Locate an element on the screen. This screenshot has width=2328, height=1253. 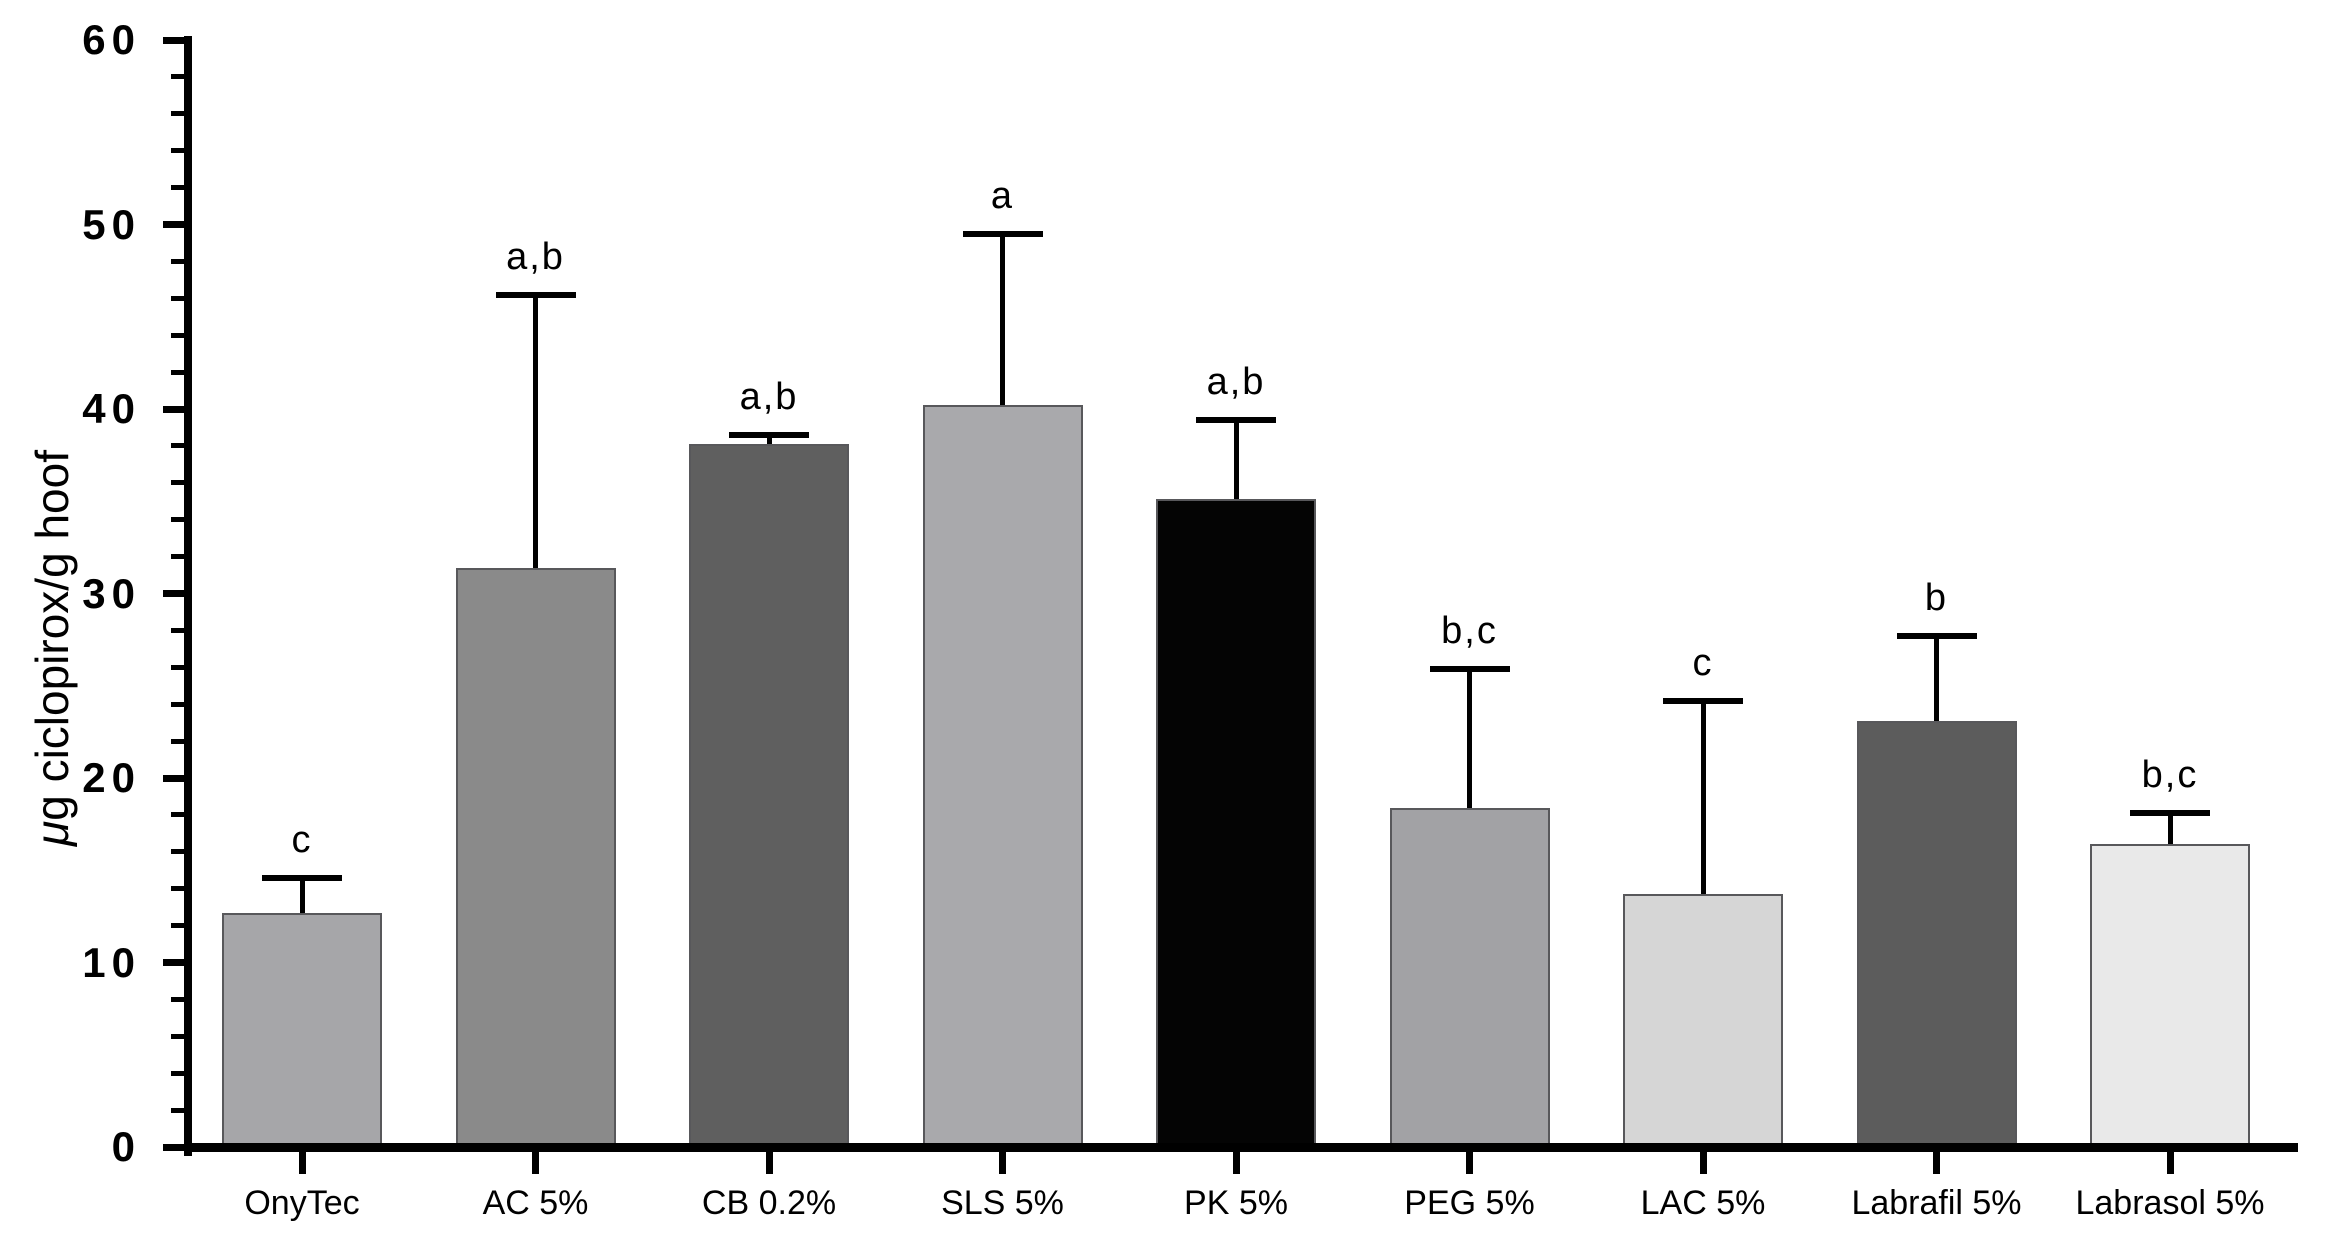
y-tick-label: 20 is located at coordinates (111, 777).